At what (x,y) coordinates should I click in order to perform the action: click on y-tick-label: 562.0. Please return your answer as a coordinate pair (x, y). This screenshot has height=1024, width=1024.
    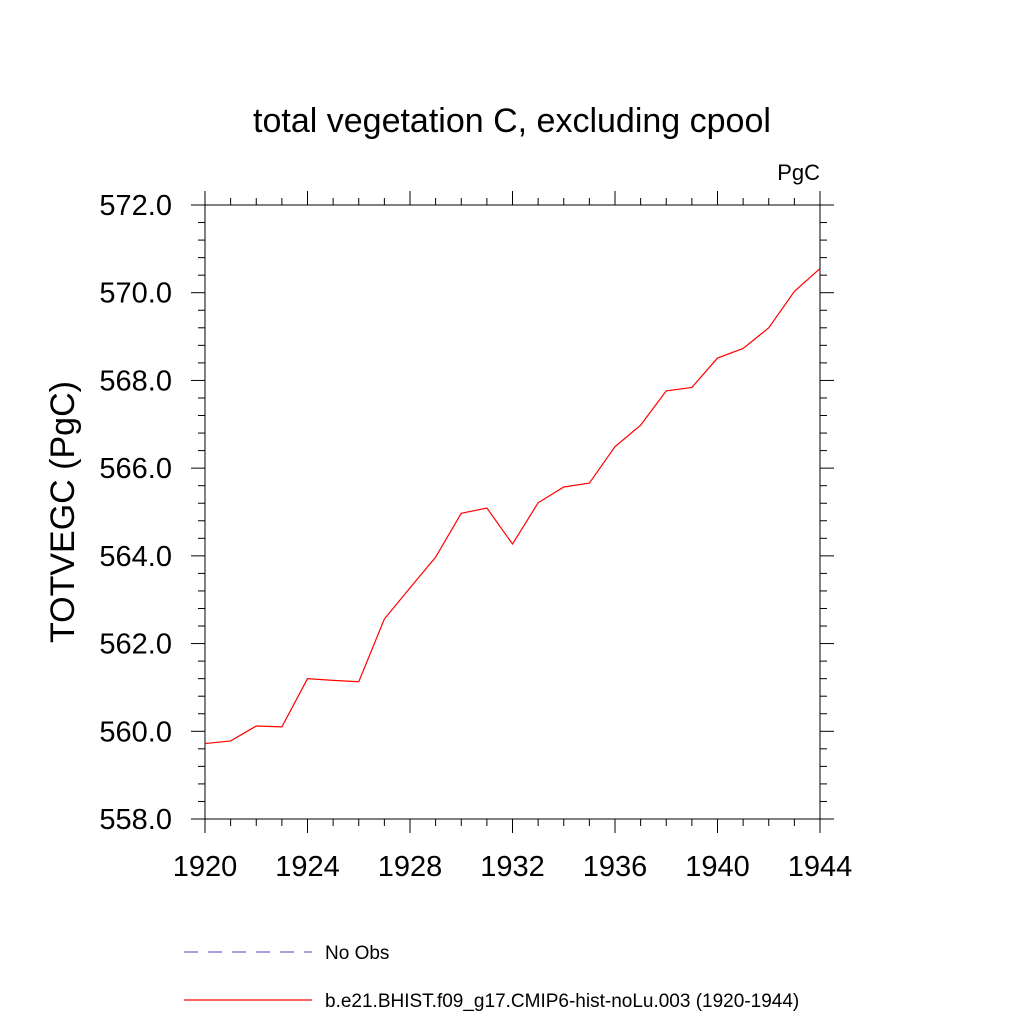
    Looking at the image, I should click on (135, 645).